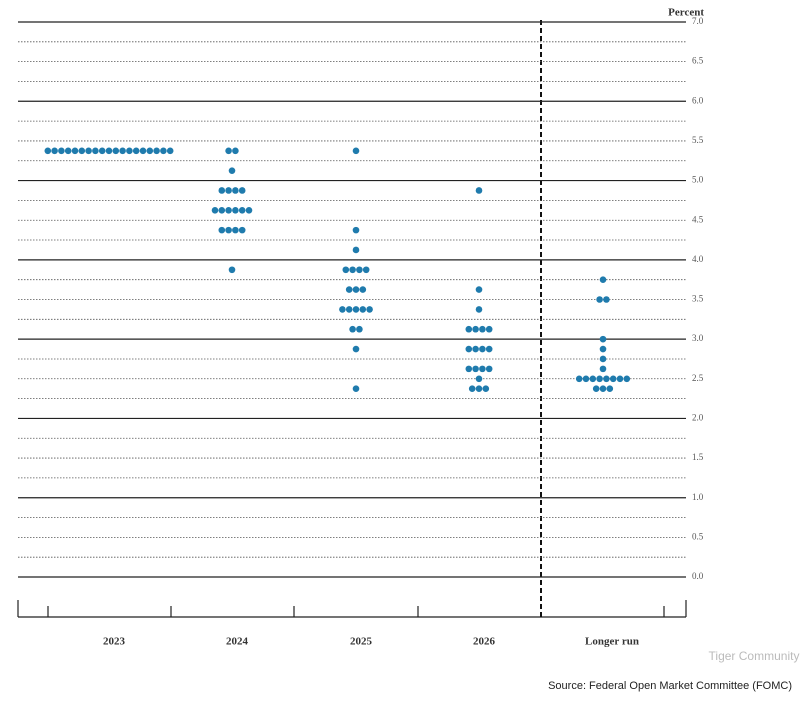 The width and height of the screenshot is (811, 701). What do you see at coordinates (698, 259) in the screenshot?
I see `y-tick-label: 4.0` at bounding box center [698, 259].